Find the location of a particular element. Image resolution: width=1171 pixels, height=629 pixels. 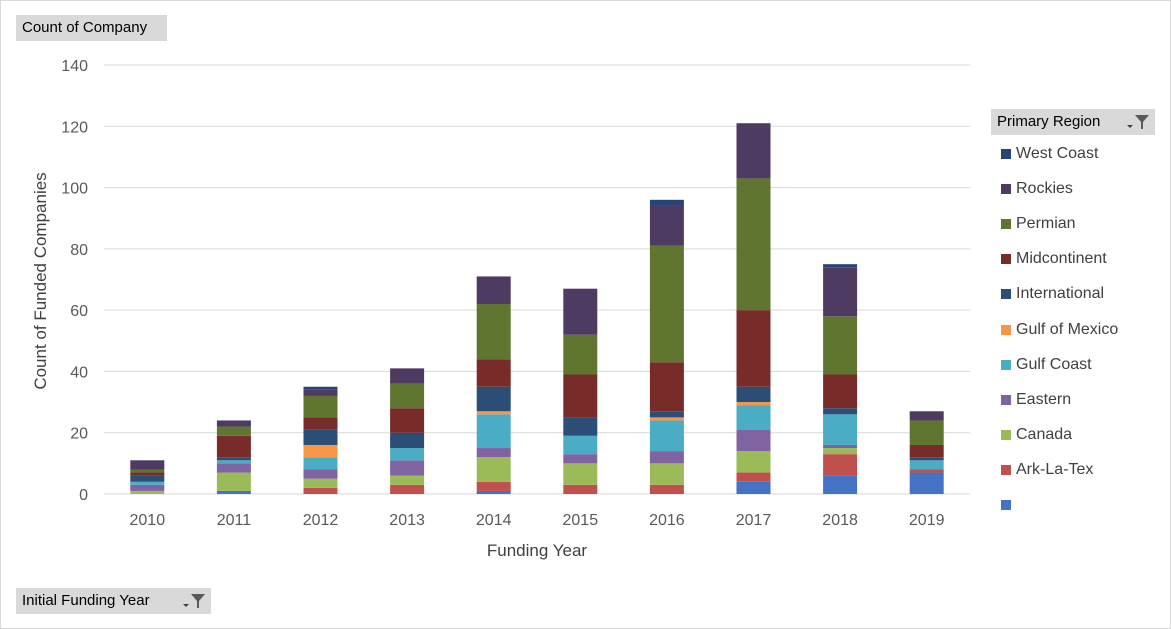

x-tick-label: 2011 is located at coordinates (234, 520).